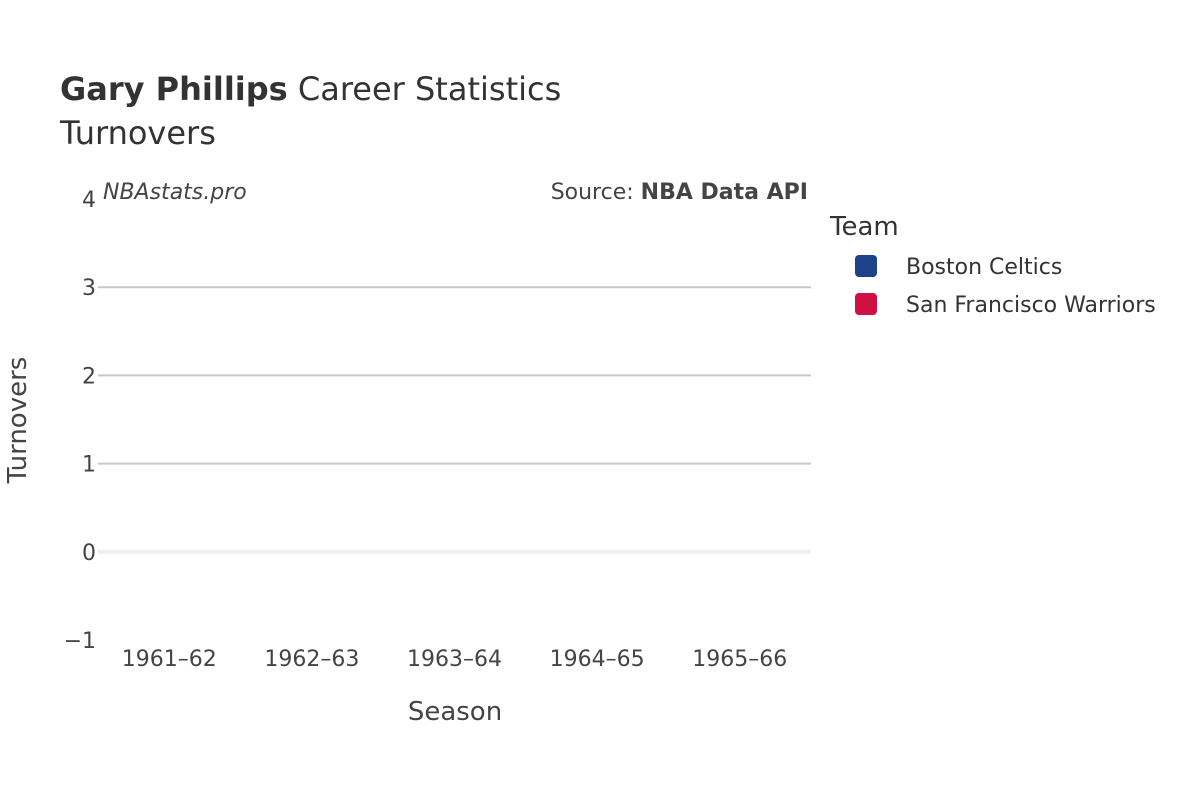  I want to click on y-tick-label: 3, so click(89, 288).